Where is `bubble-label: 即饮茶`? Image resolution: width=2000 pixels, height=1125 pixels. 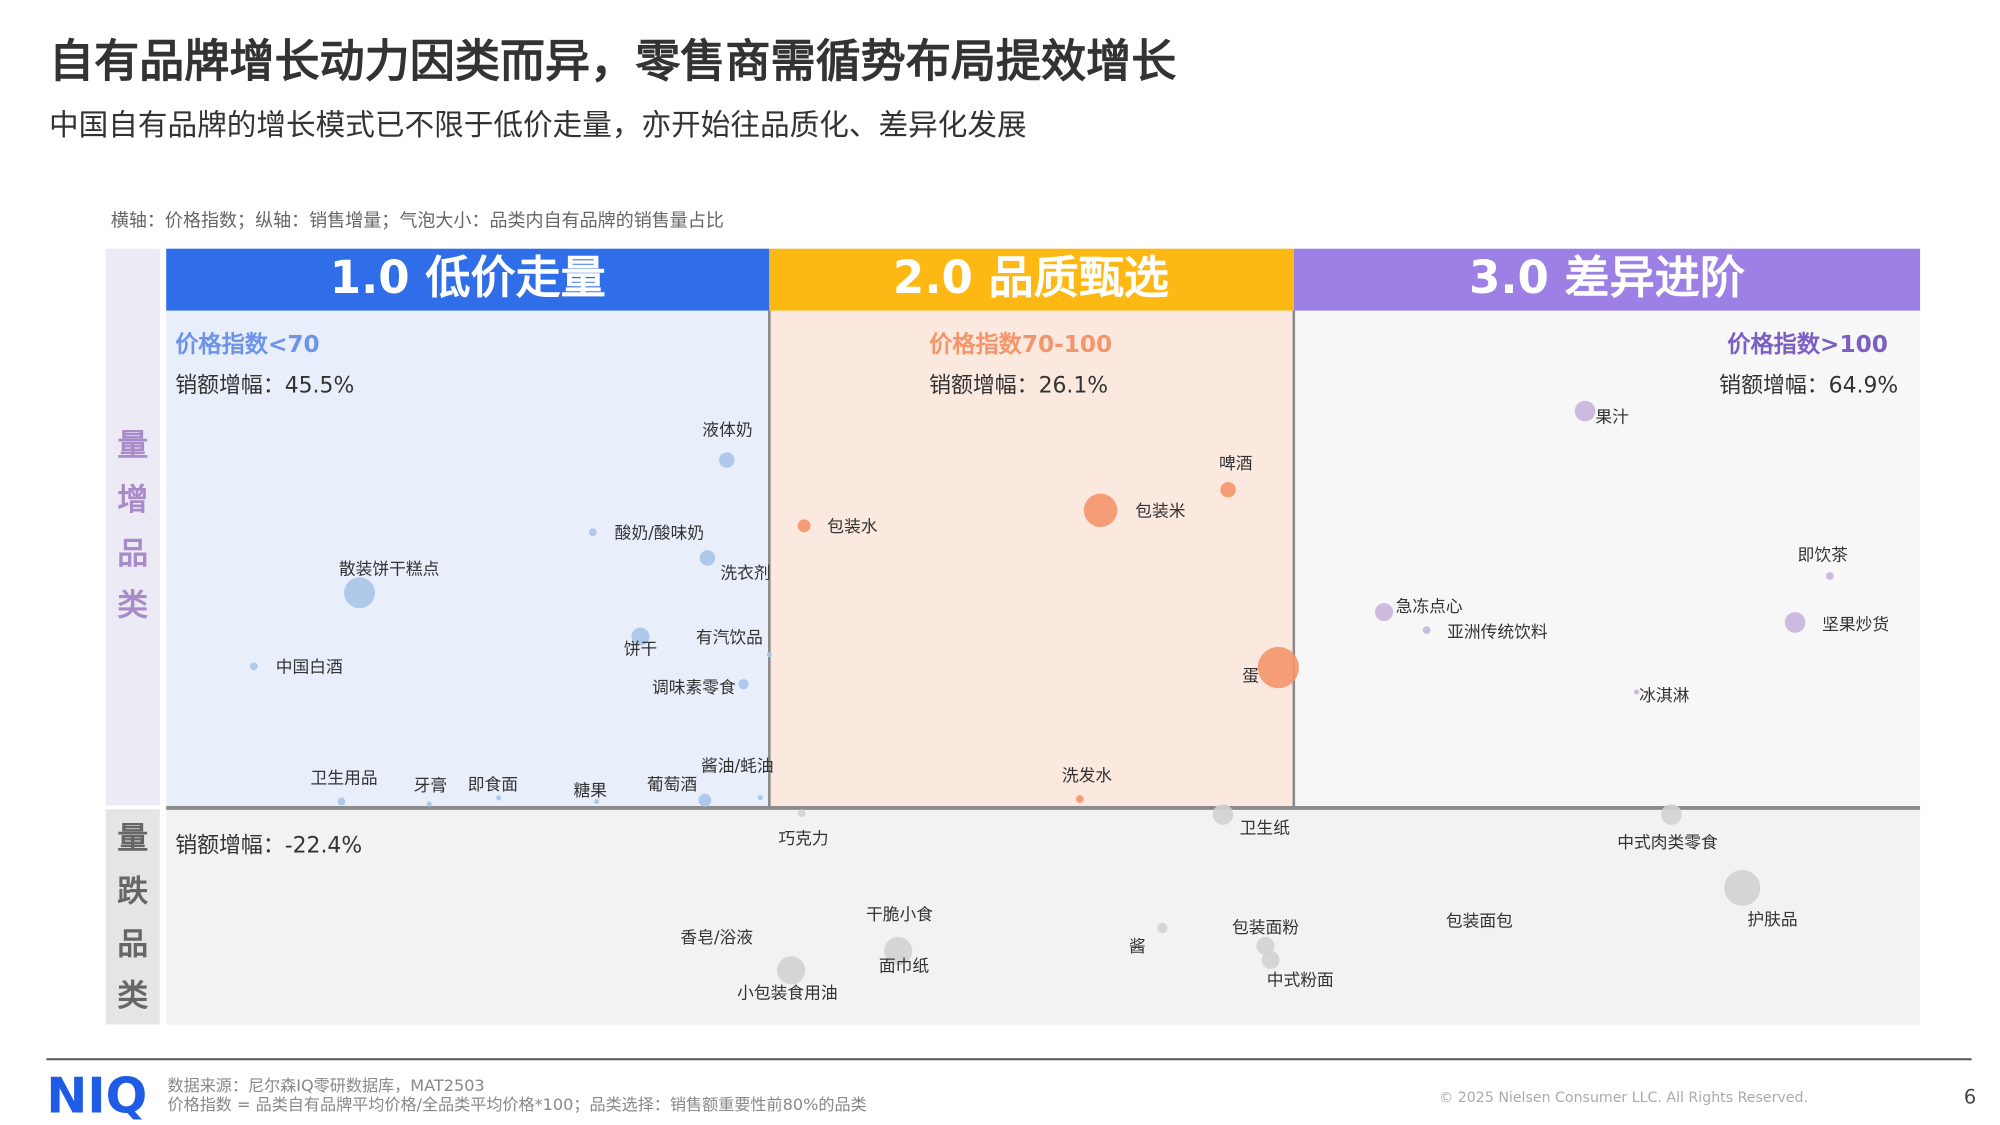
bubble-label: 即饮茶 is located at coordinates (1823, 554).